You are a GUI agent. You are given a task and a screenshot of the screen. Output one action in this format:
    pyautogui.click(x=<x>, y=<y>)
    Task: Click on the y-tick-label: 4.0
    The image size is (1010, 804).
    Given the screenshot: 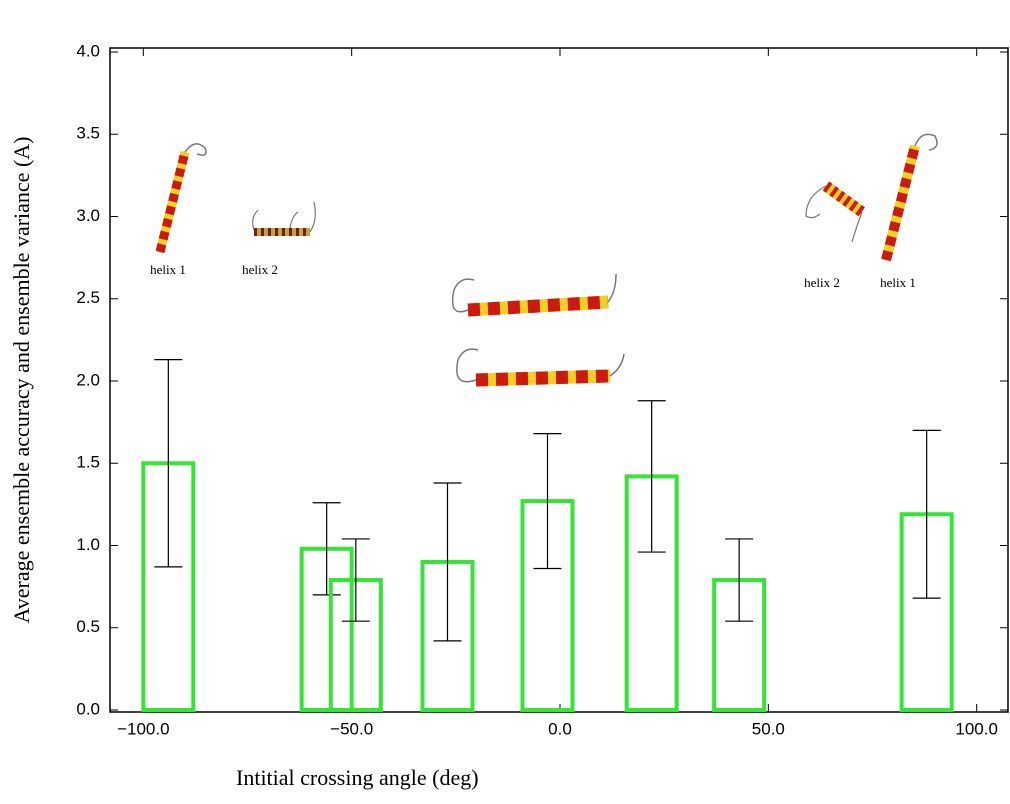 What is the action you would take?
    pyautogui.click(x=88, y=50)
    